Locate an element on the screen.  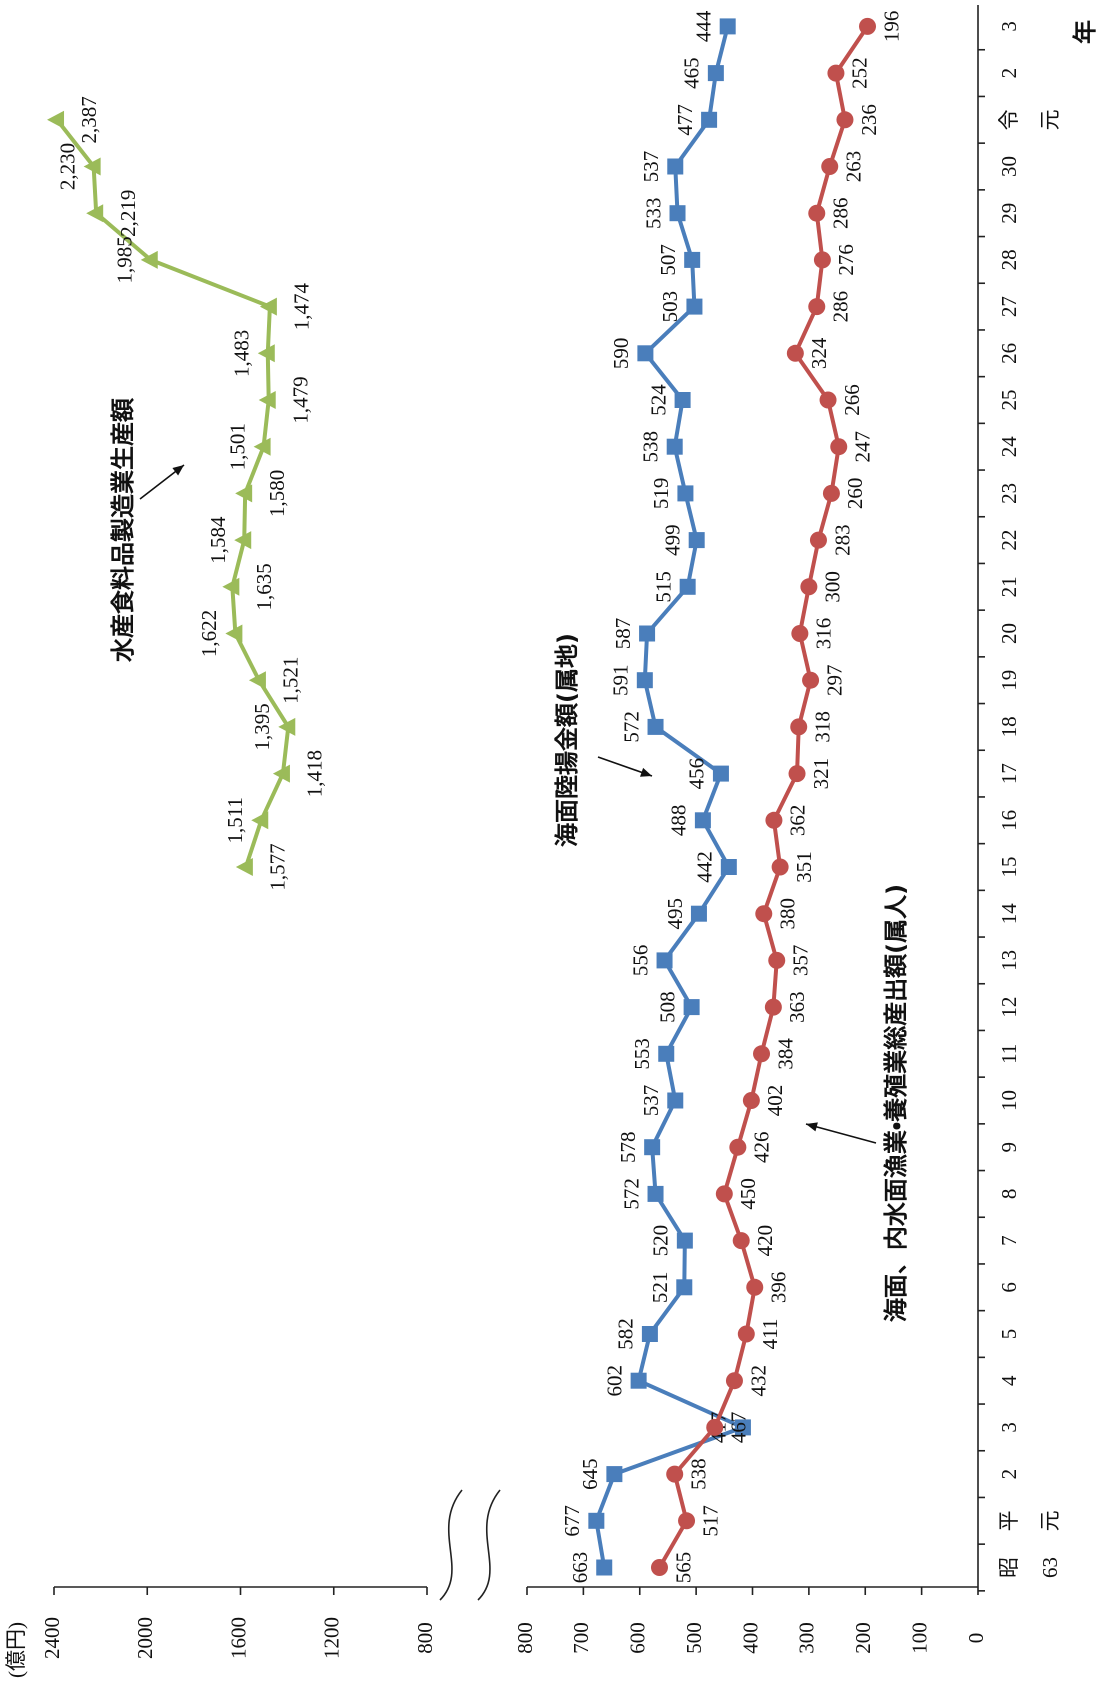
data-label: 645 is located at coordinates (590, 1474).